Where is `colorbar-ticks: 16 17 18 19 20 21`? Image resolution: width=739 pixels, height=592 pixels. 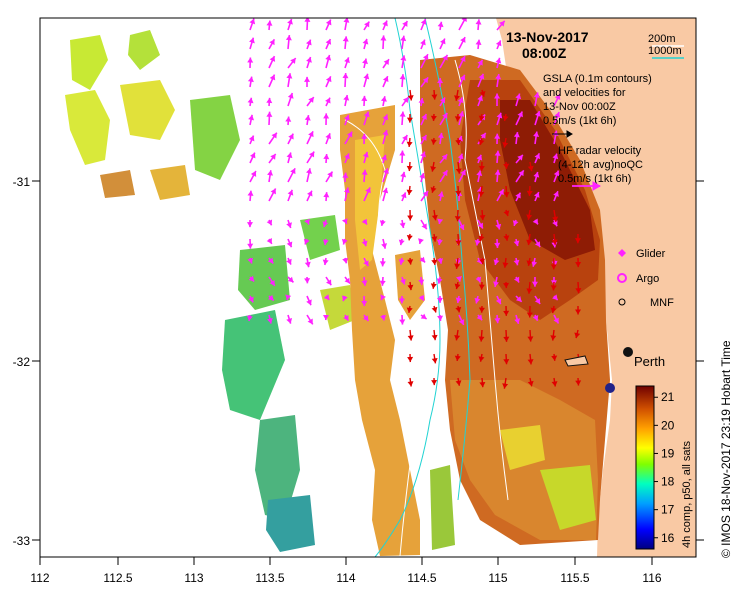 colorbar-ticks: 16 17 18 19 20 21 is located at coordinates (664, 467).